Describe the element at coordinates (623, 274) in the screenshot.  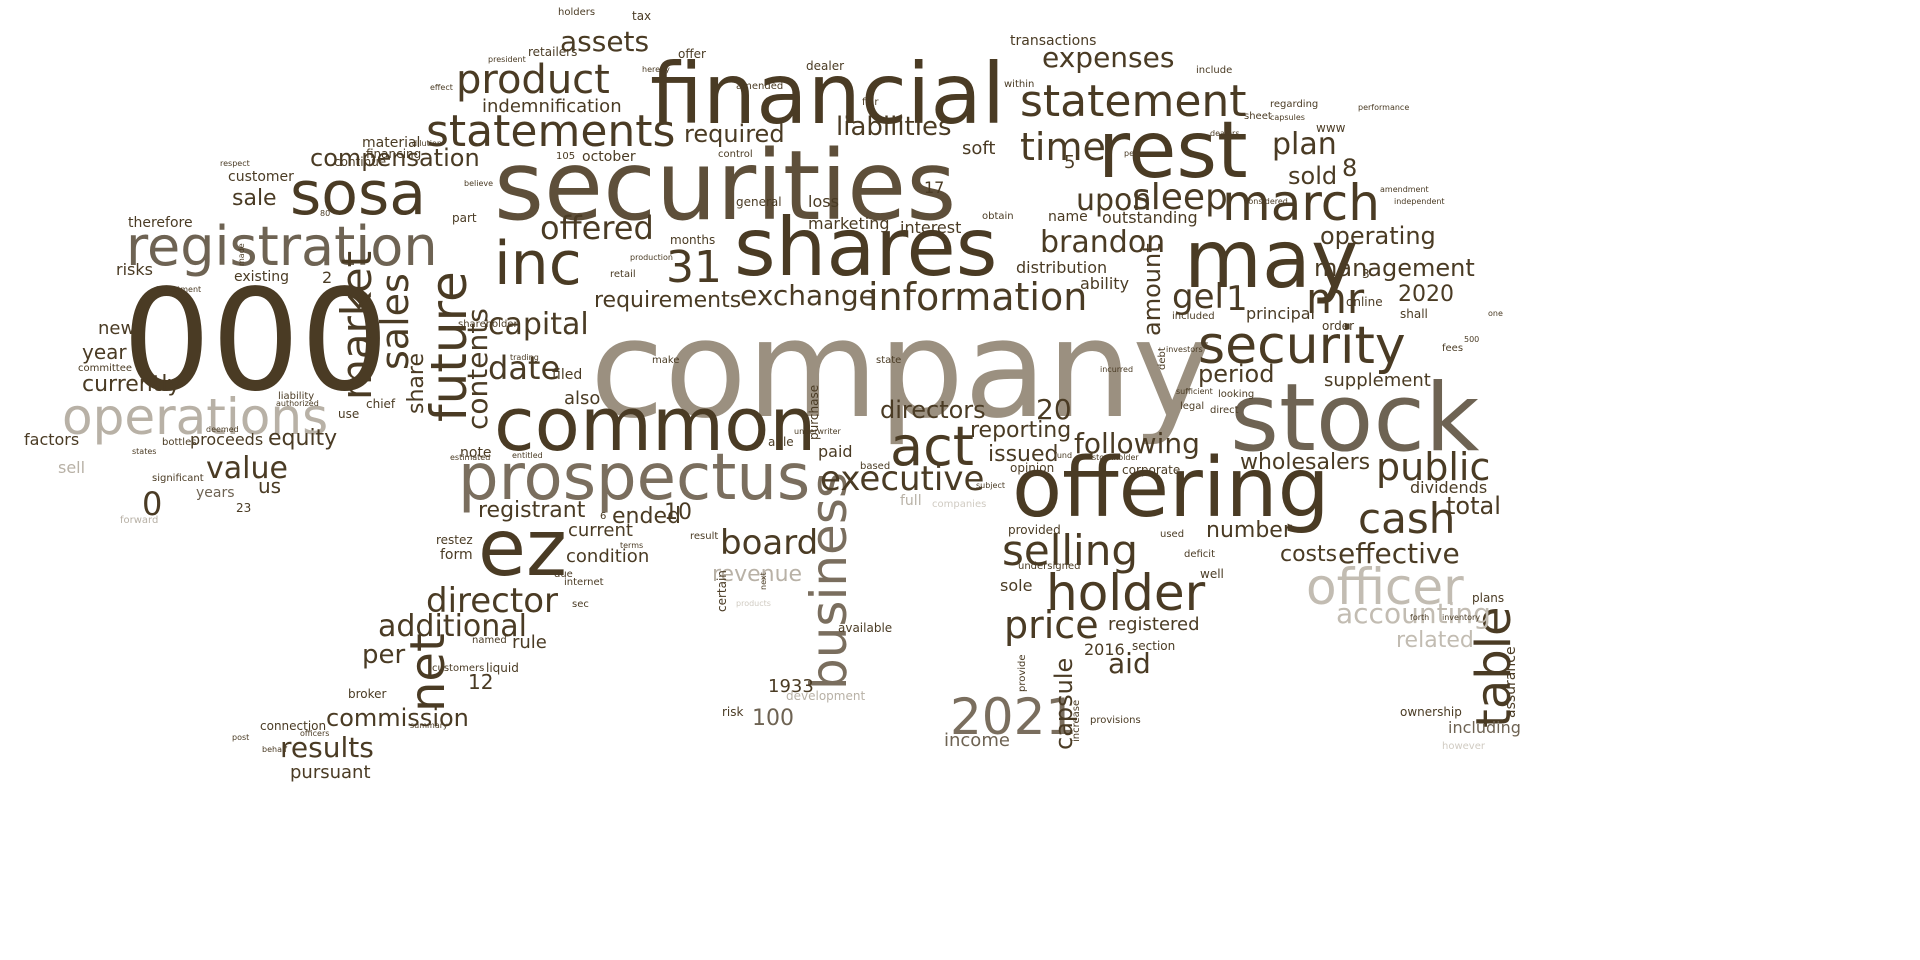
I see `word-retail: retail` at that location.